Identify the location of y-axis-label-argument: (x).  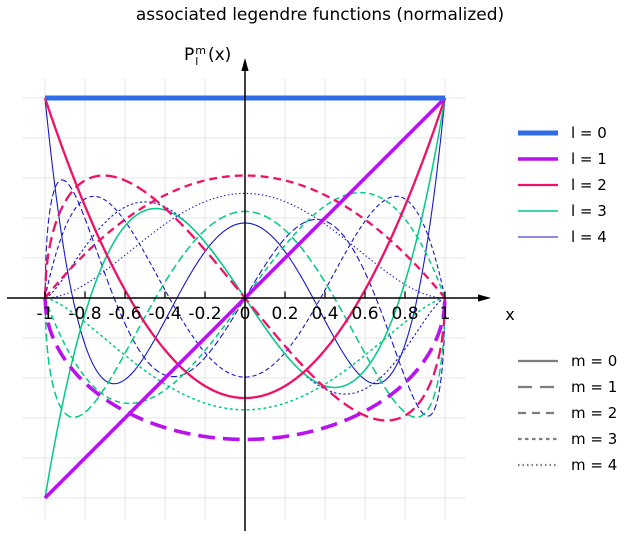
(219, 55).